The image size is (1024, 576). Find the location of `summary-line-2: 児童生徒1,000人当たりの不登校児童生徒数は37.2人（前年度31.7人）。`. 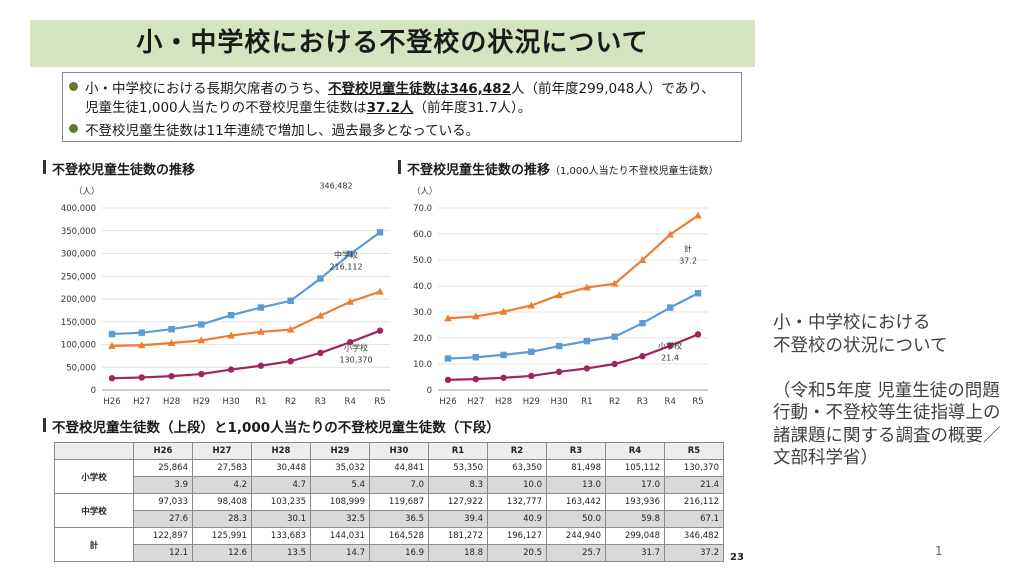

summary-line-2: 児童生徒1,000人当たりの不登校児童生徒数は37.2人（前年度31.7人）。 is located at coordinates (308, 106).